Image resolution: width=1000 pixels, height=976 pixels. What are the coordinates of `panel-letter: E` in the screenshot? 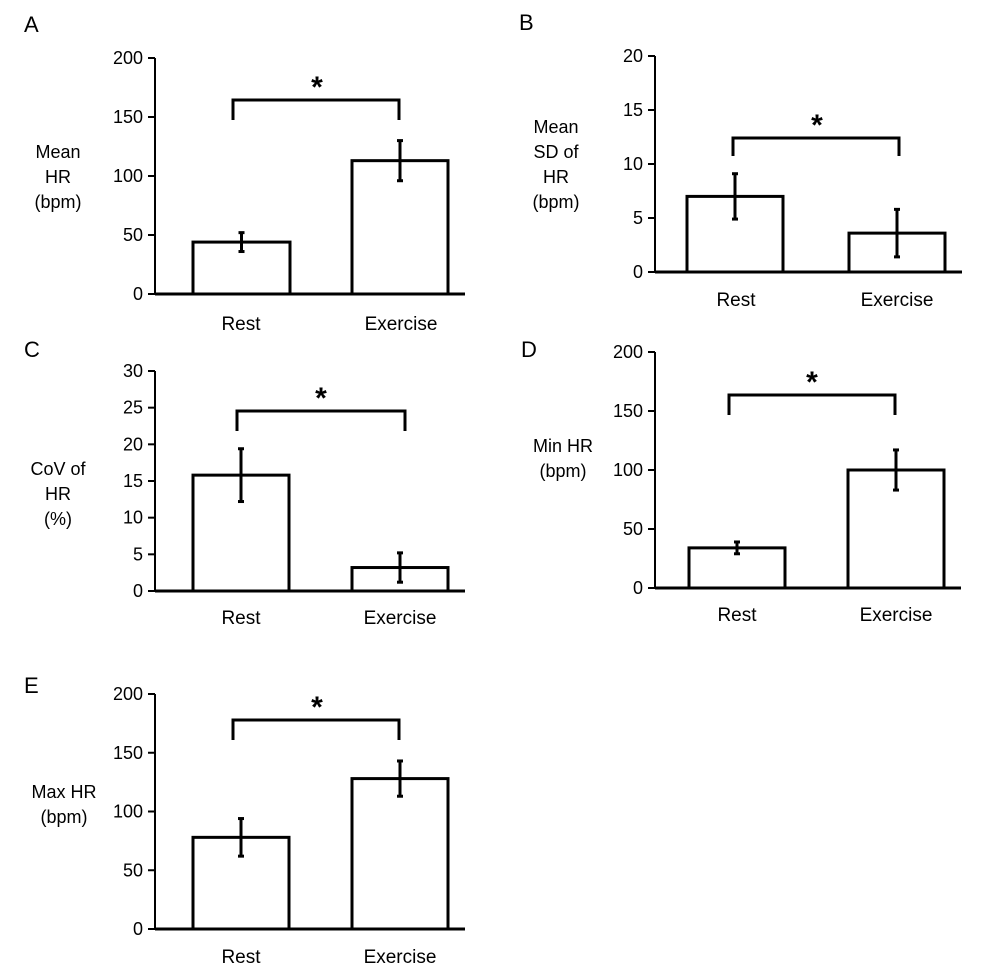 It's located at (31, 685).